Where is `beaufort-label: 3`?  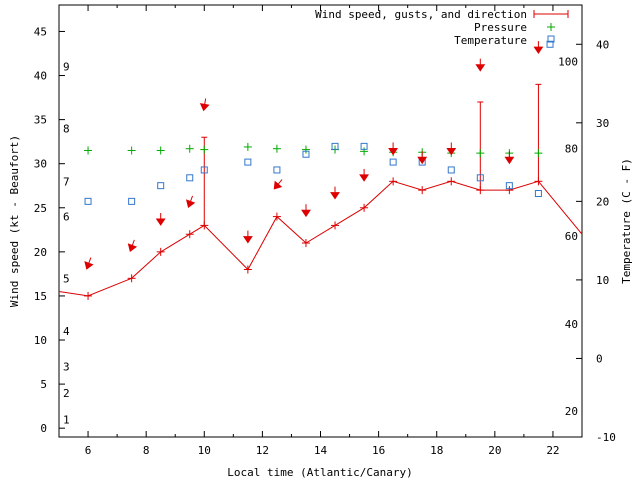
beaufort-label: 3 is located at coordinates (66, 366).